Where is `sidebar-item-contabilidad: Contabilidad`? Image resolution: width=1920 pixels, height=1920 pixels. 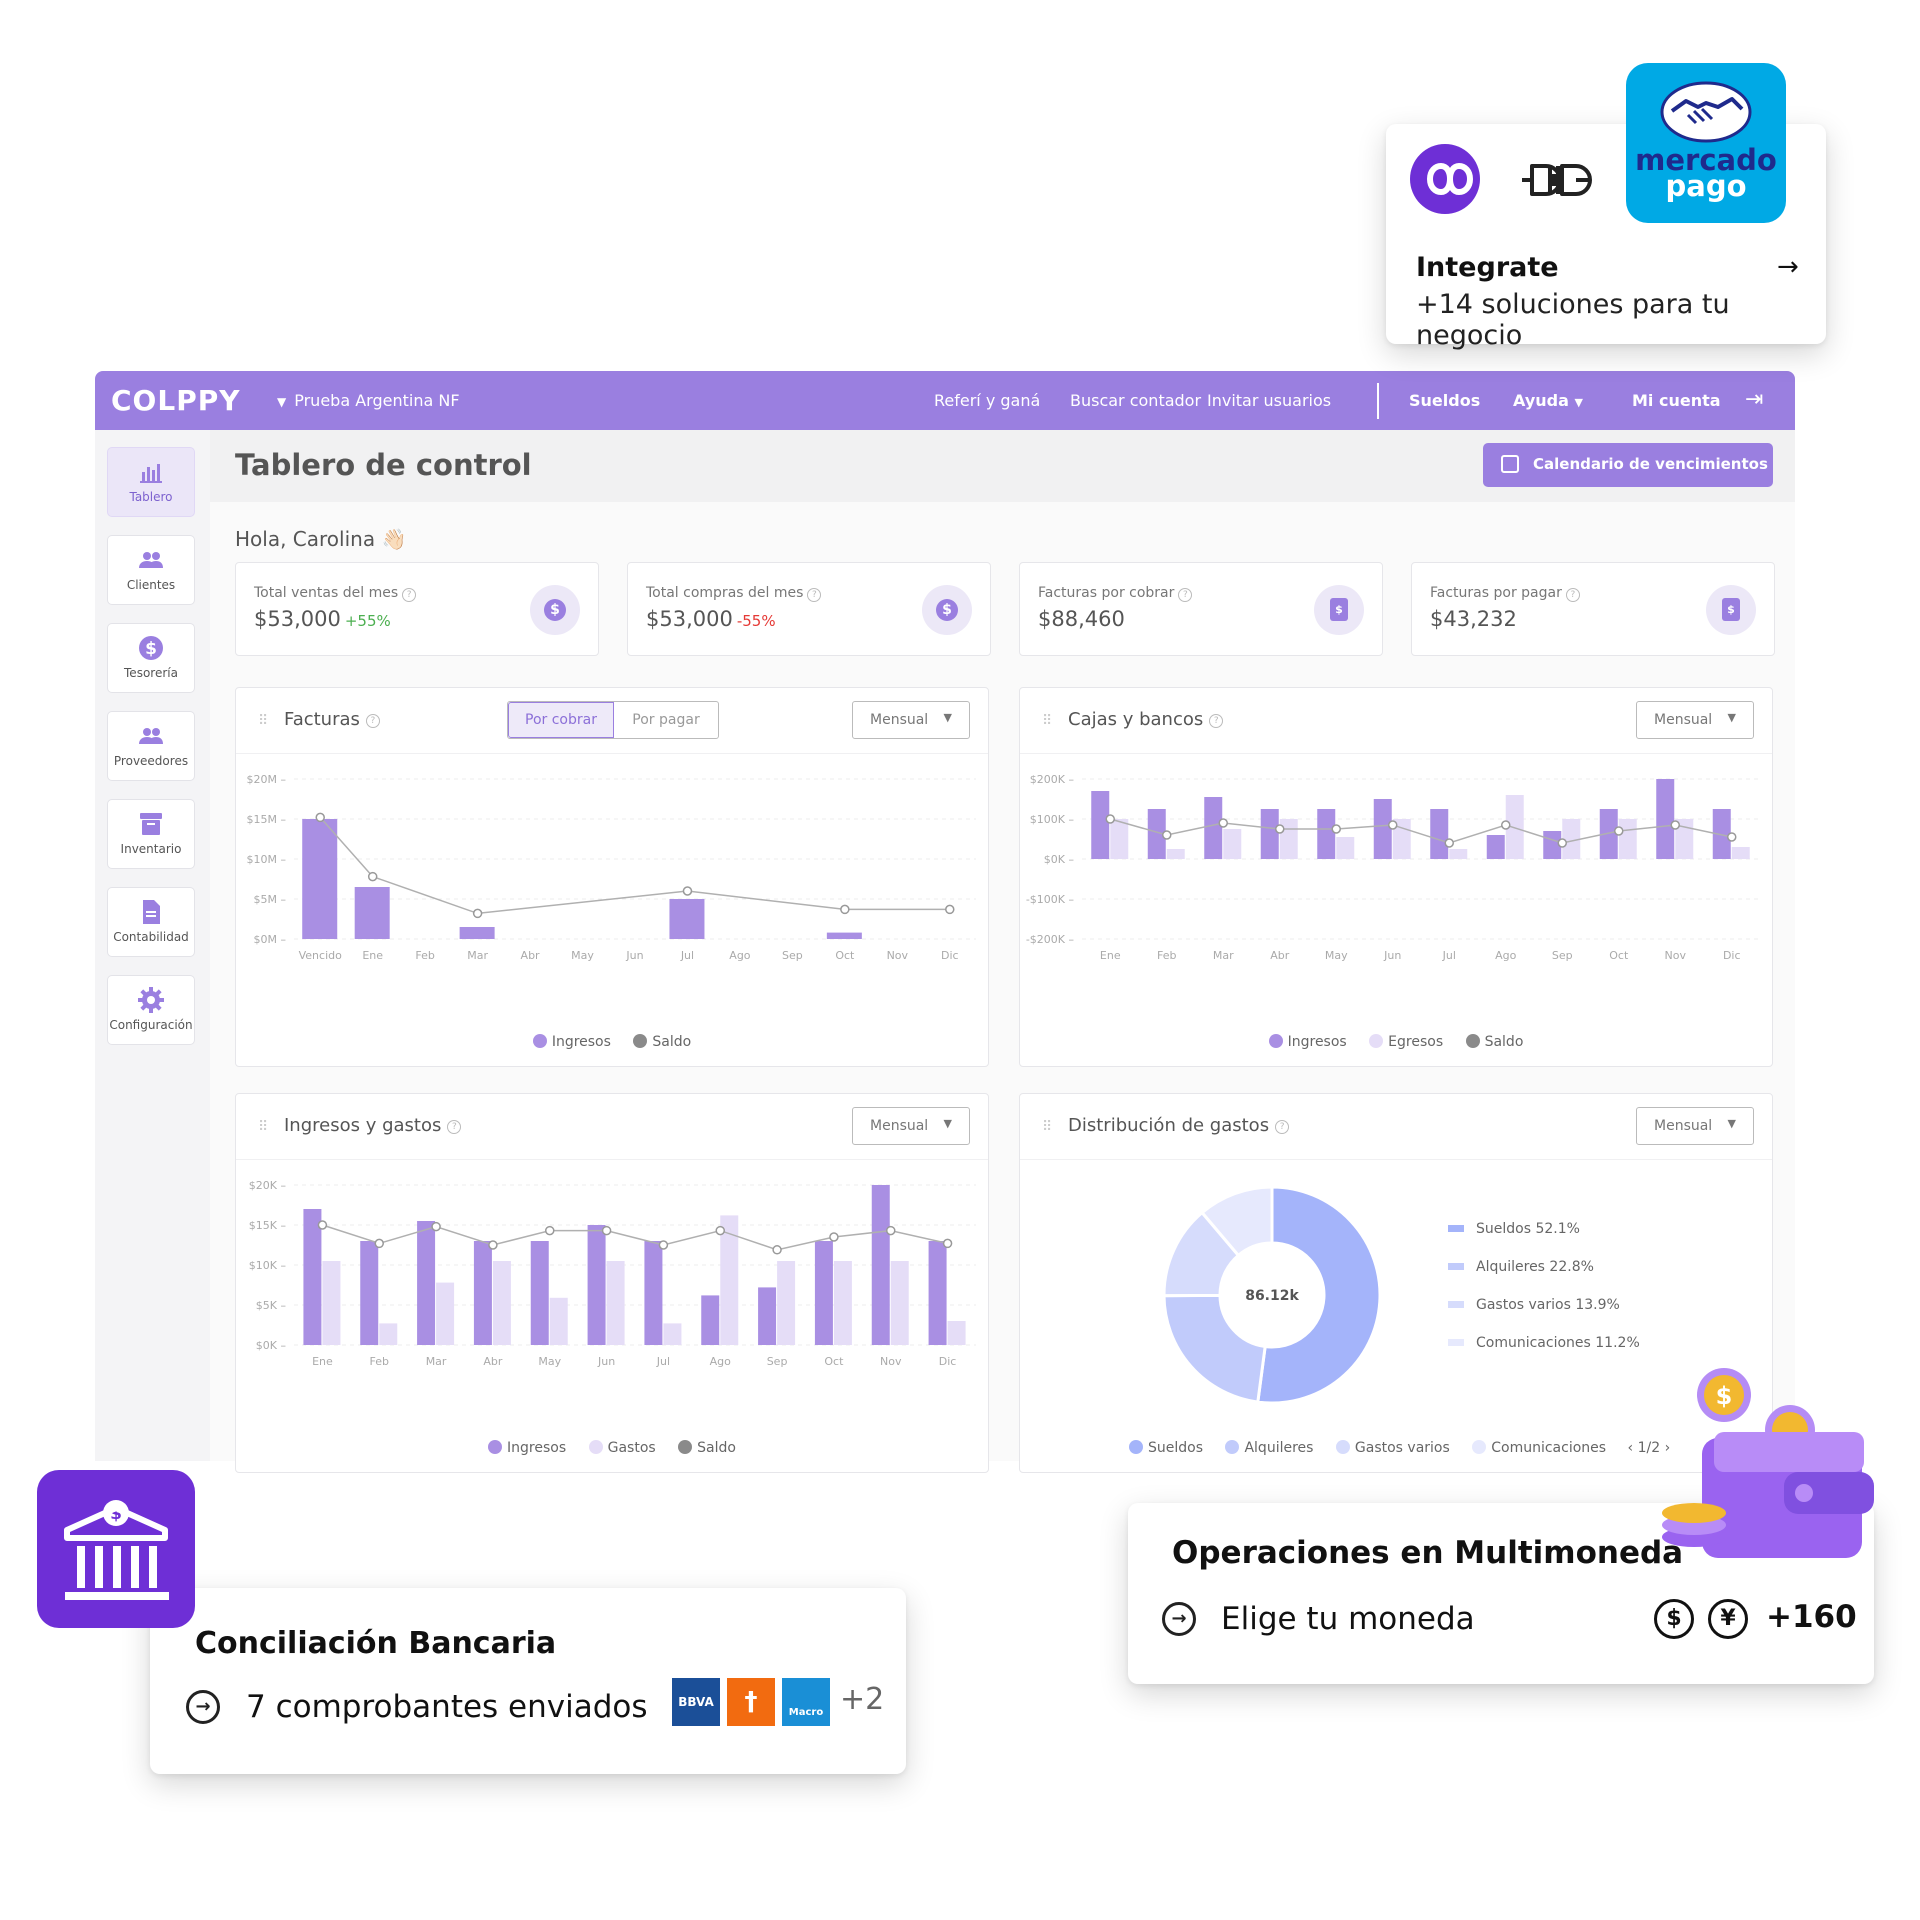 sidebar-item-contabilidad: Contabilidad is located at coordinates (151, 922).